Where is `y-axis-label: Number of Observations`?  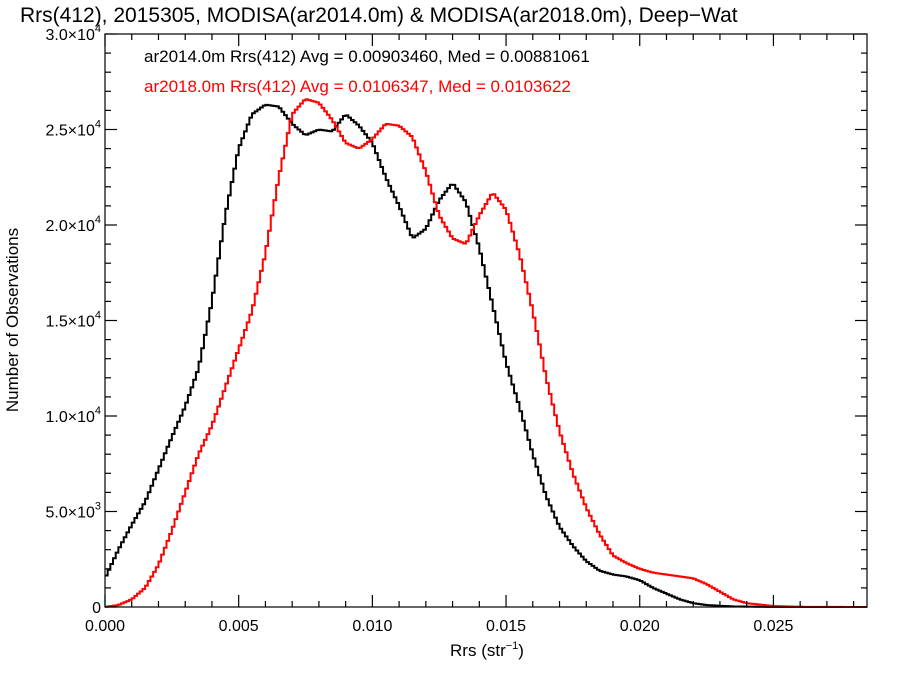 y-axis-label: Number of Observations is located at coordinates (12, 320).